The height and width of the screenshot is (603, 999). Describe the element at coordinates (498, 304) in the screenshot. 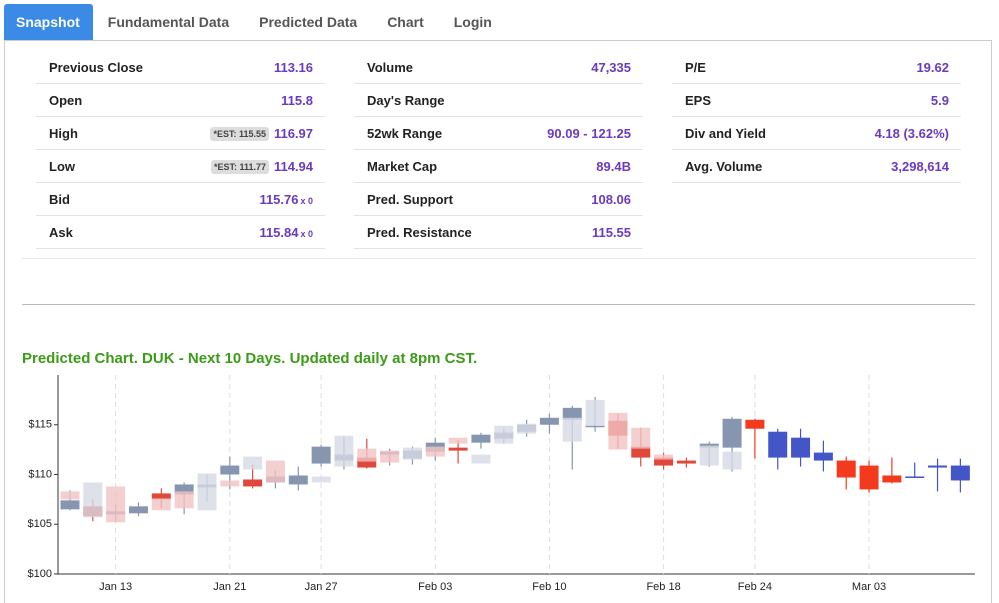

I see `divider` at that location.